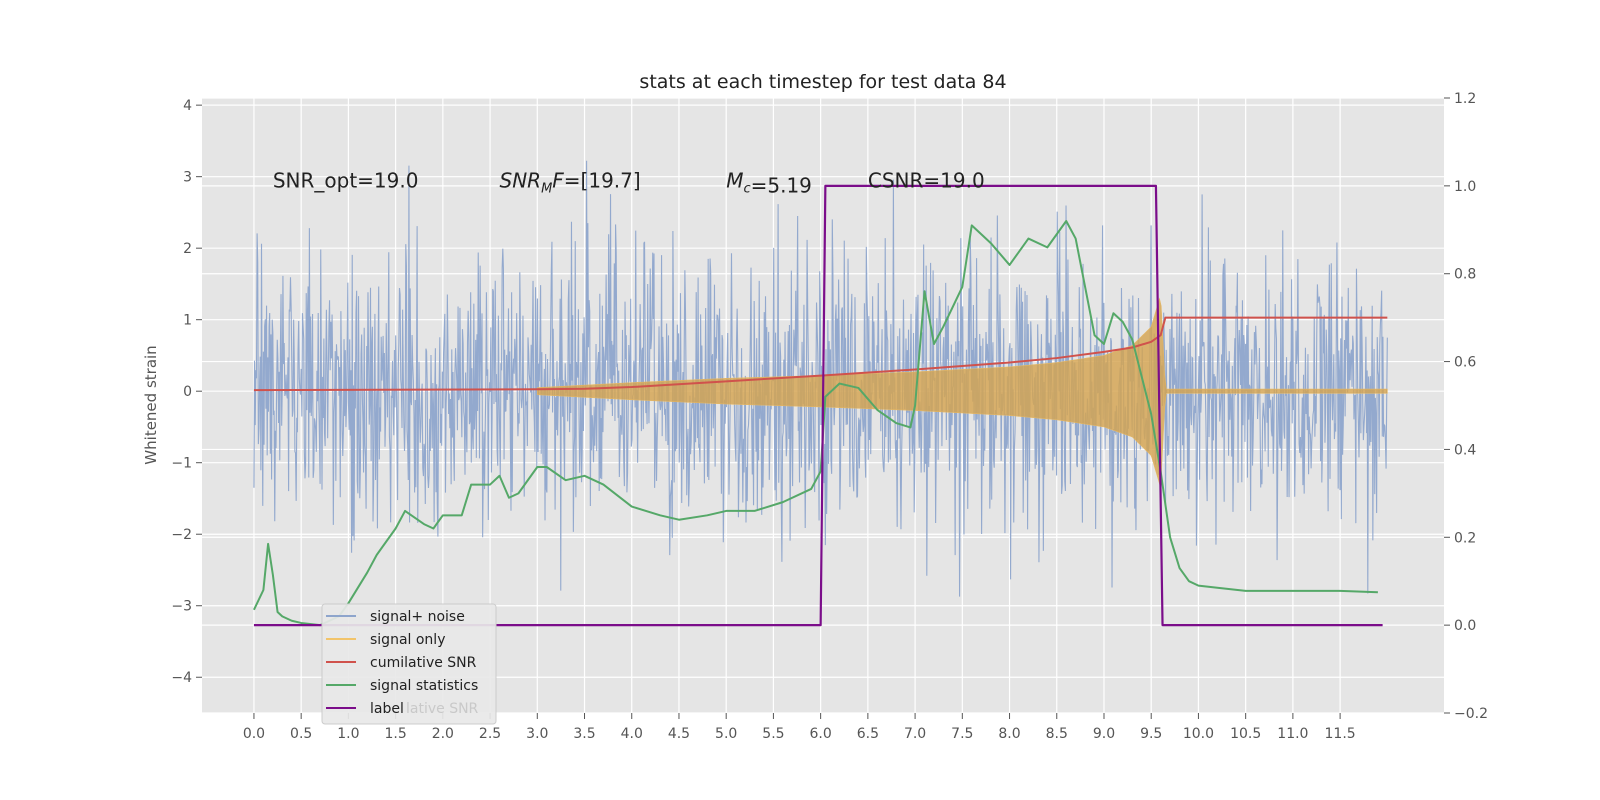 This screenshot has width=1600, height=800. What do you see at coordinates (679, 734) in the screenshot?
I see `x-tick-label: 4.5` at bounding box center [679, 734].